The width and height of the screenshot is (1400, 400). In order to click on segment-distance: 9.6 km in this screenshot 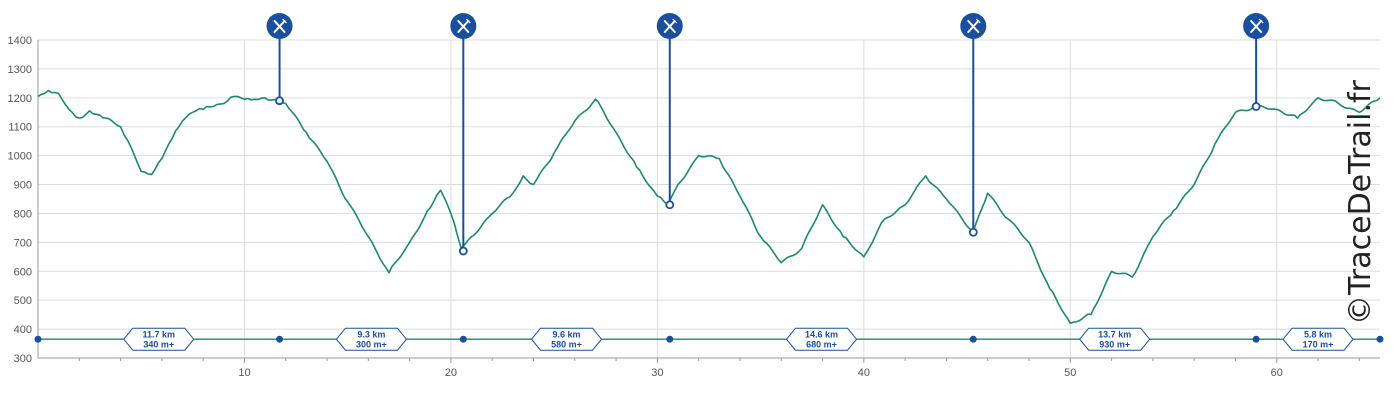, I will do `click(567, 335)`.